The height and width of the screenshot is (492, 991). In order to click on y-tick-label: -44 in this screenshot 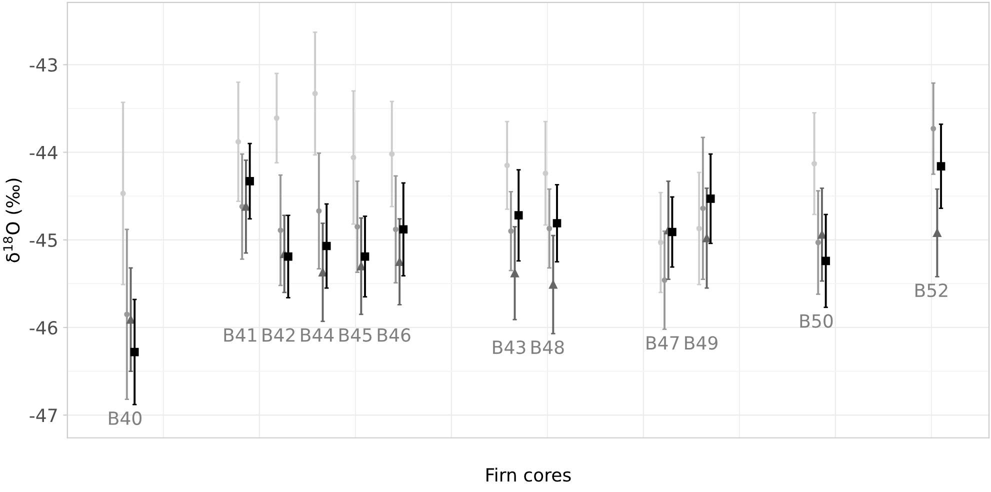, I will do `click(44, 153)`.